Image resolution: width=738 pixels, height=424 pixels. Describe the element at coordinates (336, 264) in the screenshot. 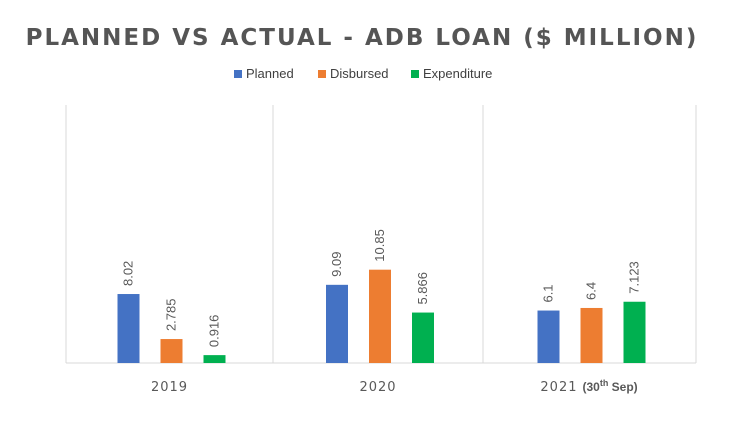

I see `data-label: 9.09` at that location.